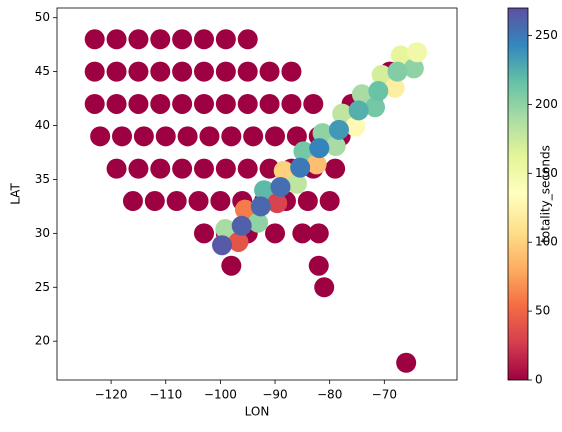 This screenshot has height=432, width=562. Describe the element at coordinates (546, 35) in the screenshot. I see `colorbar-tick-label: 250` at that location.